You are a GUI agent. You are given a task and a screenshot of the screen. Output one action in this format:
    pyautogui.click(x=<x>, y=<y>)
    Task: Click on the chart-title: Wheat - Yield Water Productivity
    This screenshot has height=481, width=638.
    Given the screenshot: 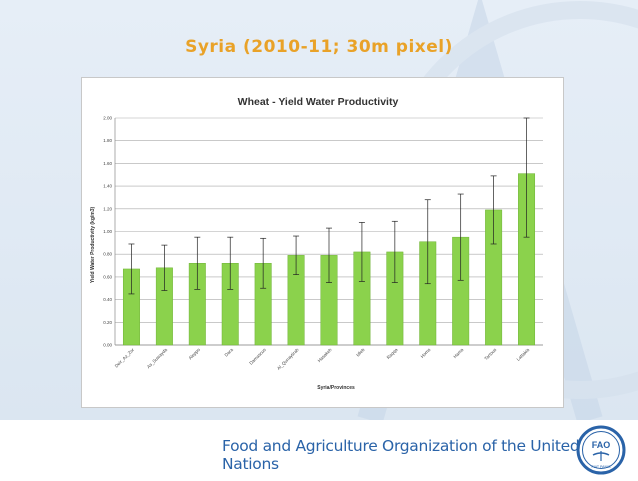 What is the action you would take?
    pyautogui.click(x=318, y=102)
    